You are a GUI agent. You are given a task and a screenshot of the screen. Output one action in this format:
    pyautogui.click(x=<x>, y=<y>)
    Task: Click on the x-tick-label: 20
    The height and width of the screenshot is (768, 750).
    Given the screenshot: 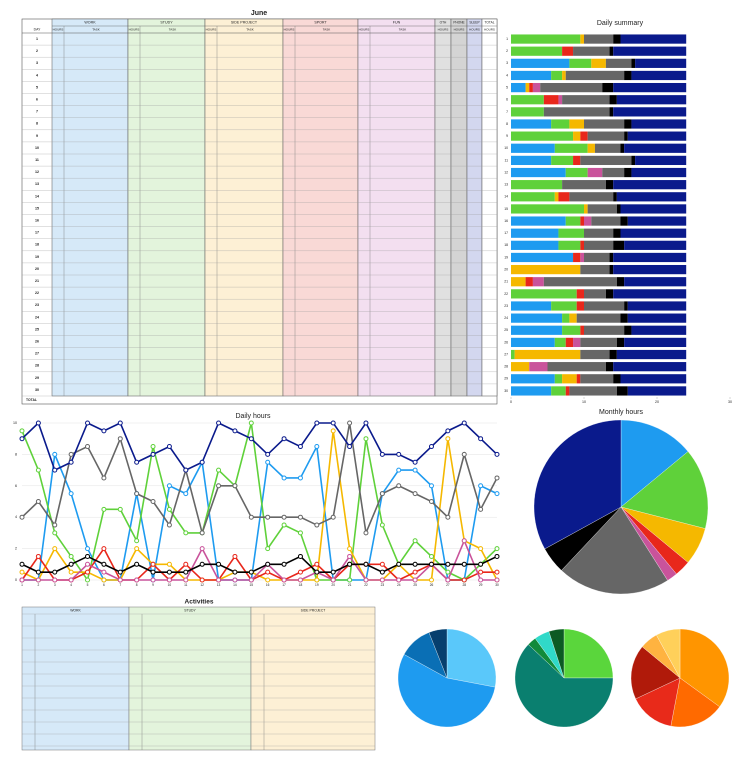 What is the action you would take?
    pyautogui.click(x=333, y=585)
    